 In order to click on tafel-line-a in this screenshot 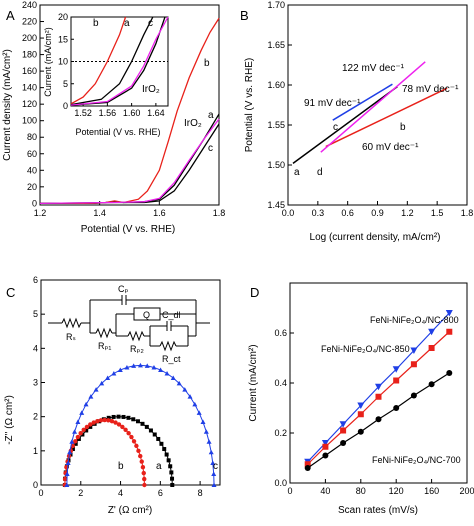, I will do `click(345, 125)`.